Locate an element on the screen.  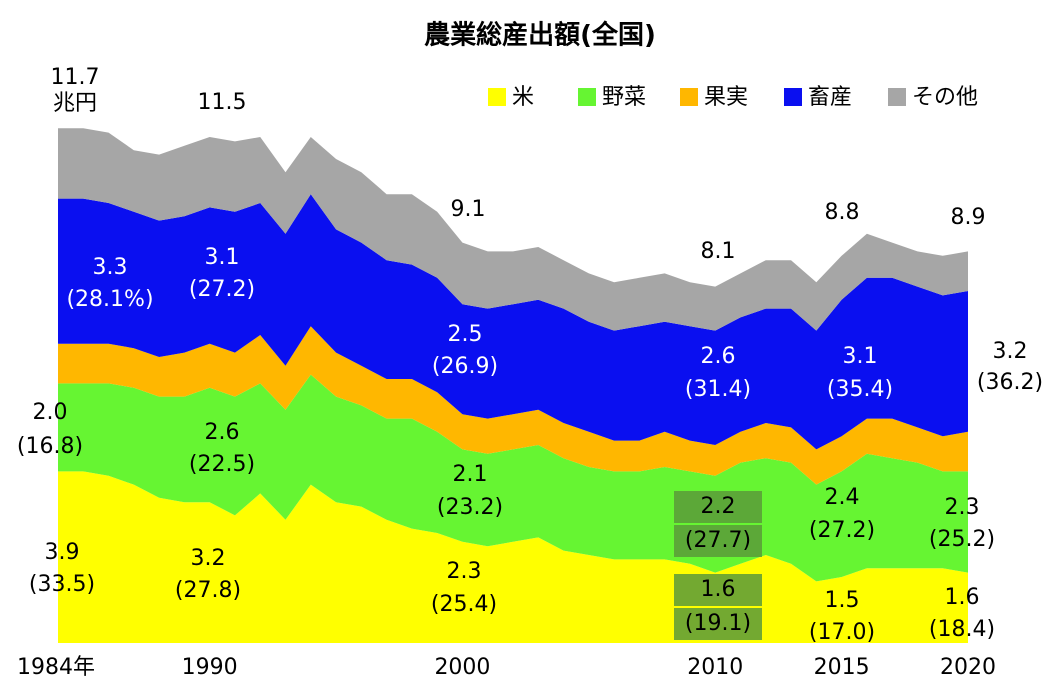
x-tick-label: 2010 is located at coordinates (715, 667).